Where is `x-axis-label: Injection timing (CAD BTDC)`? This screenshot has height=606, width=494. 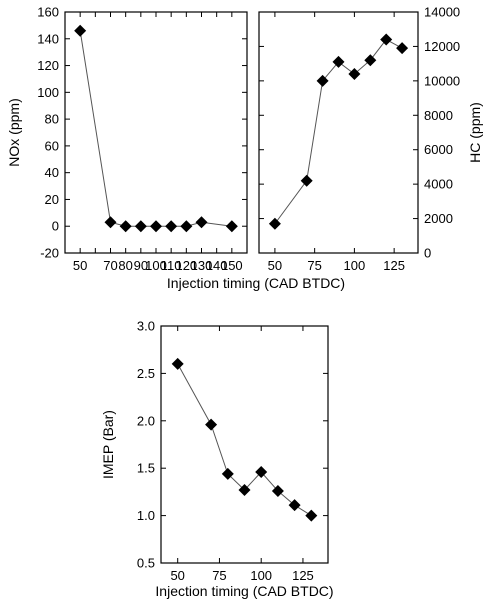 x-axis-label: Injection timing (CAD BTDC) is located at coordinates (244, 591).